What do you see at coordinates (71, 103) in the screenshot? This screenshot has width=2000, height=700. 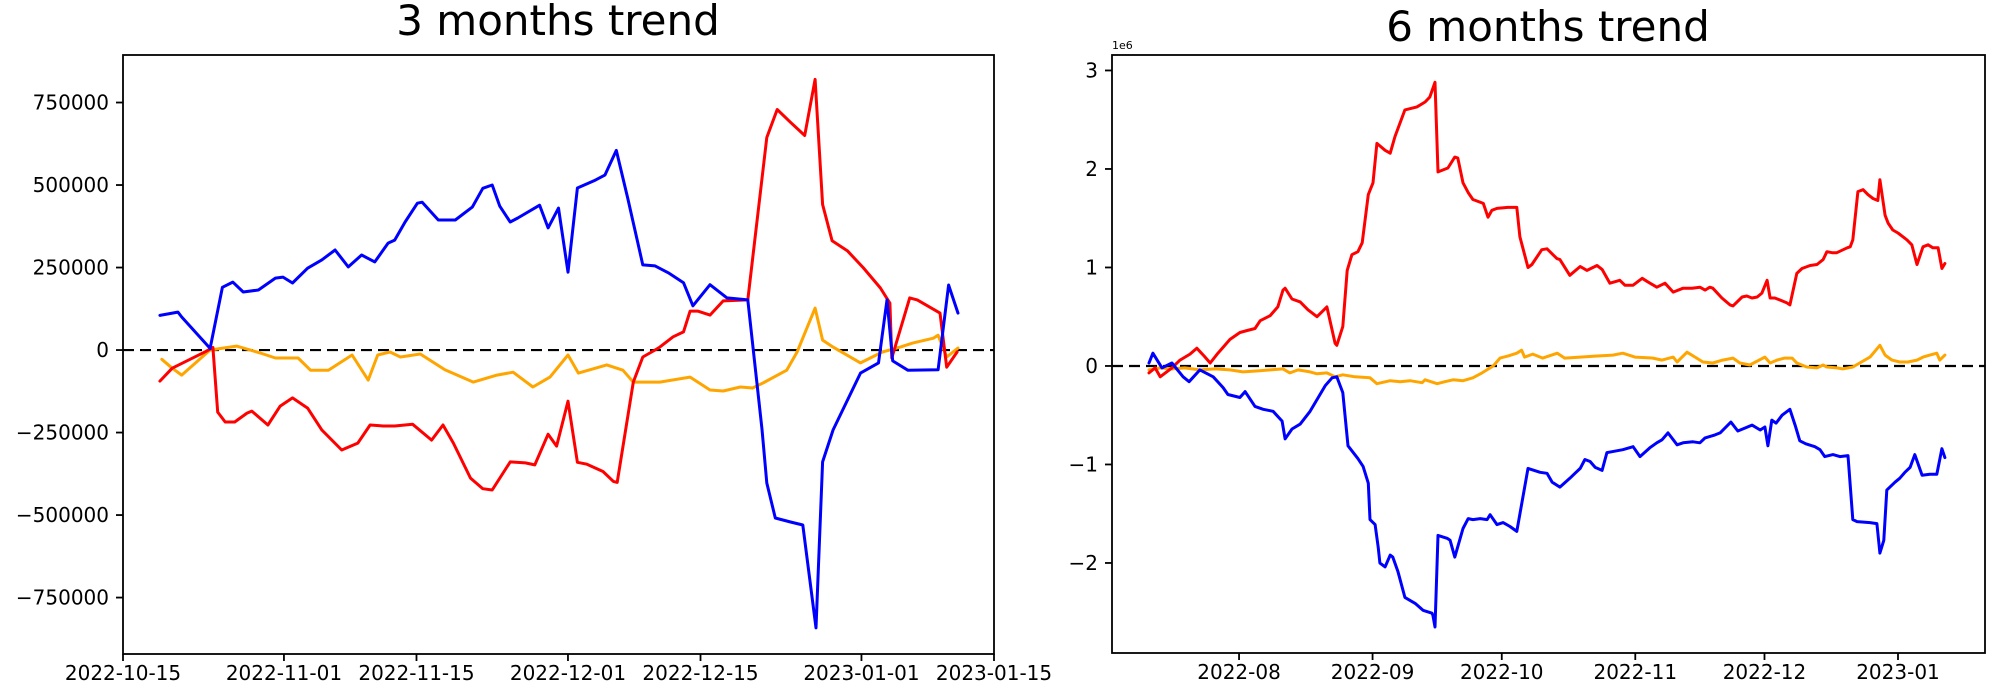 I see `y-tick-label: 750000` at bounding box center [71, 103].